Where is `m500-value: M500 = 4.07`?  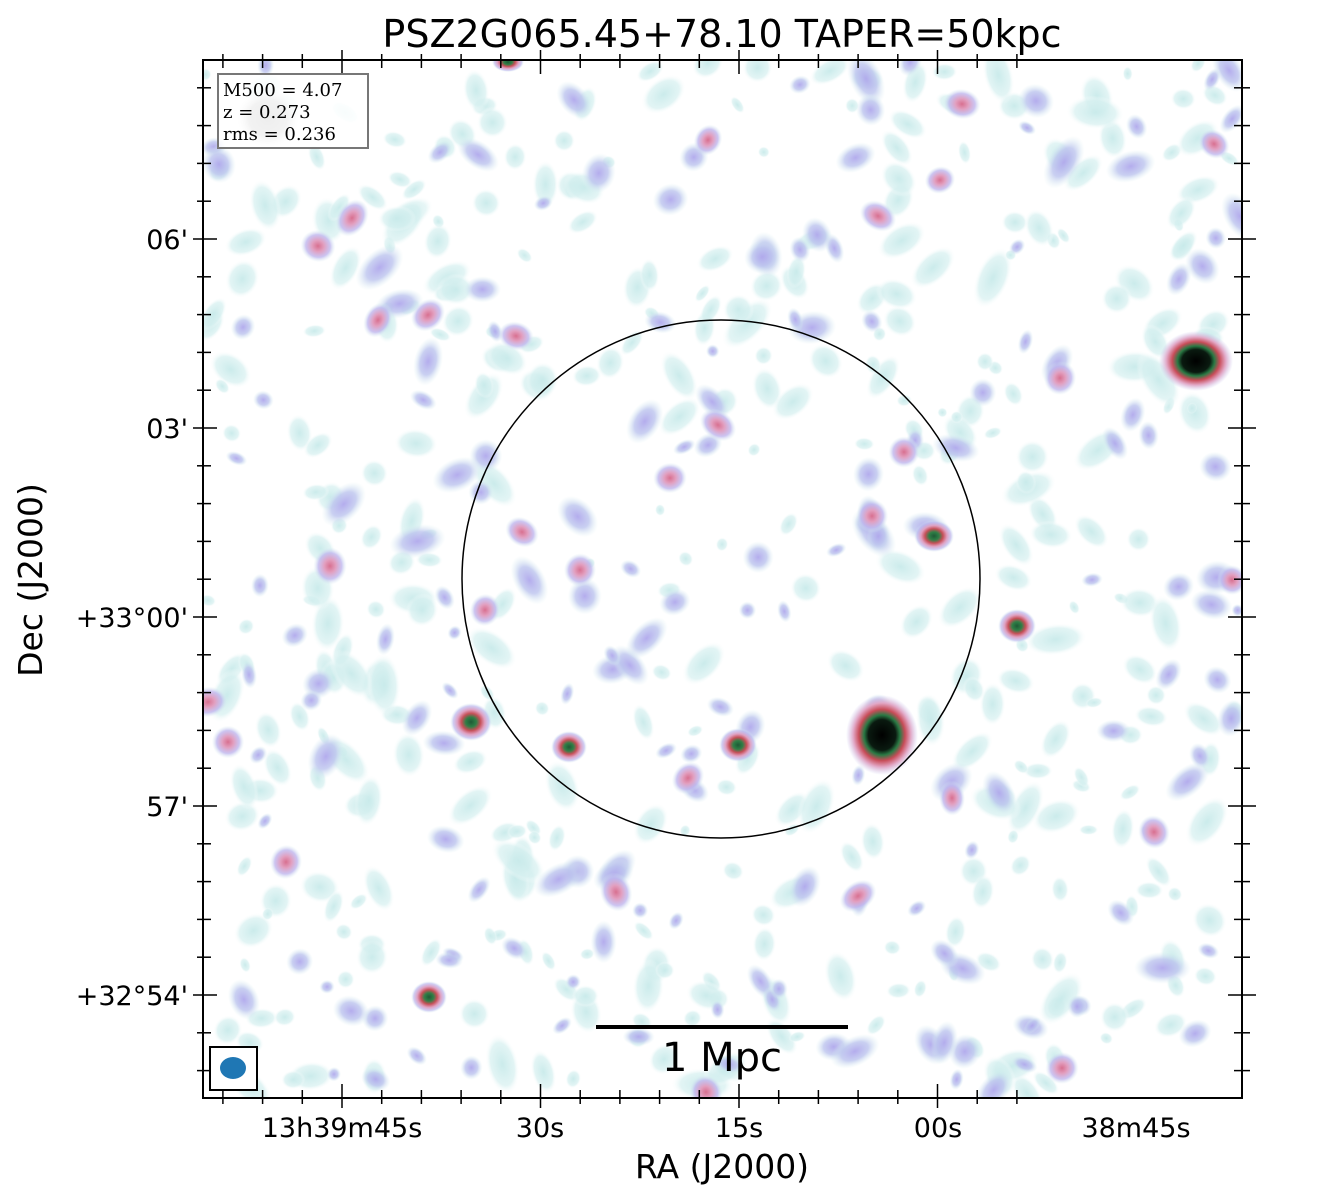 m500-value: M500 = 4.07 is located at coordinates (282, 90).